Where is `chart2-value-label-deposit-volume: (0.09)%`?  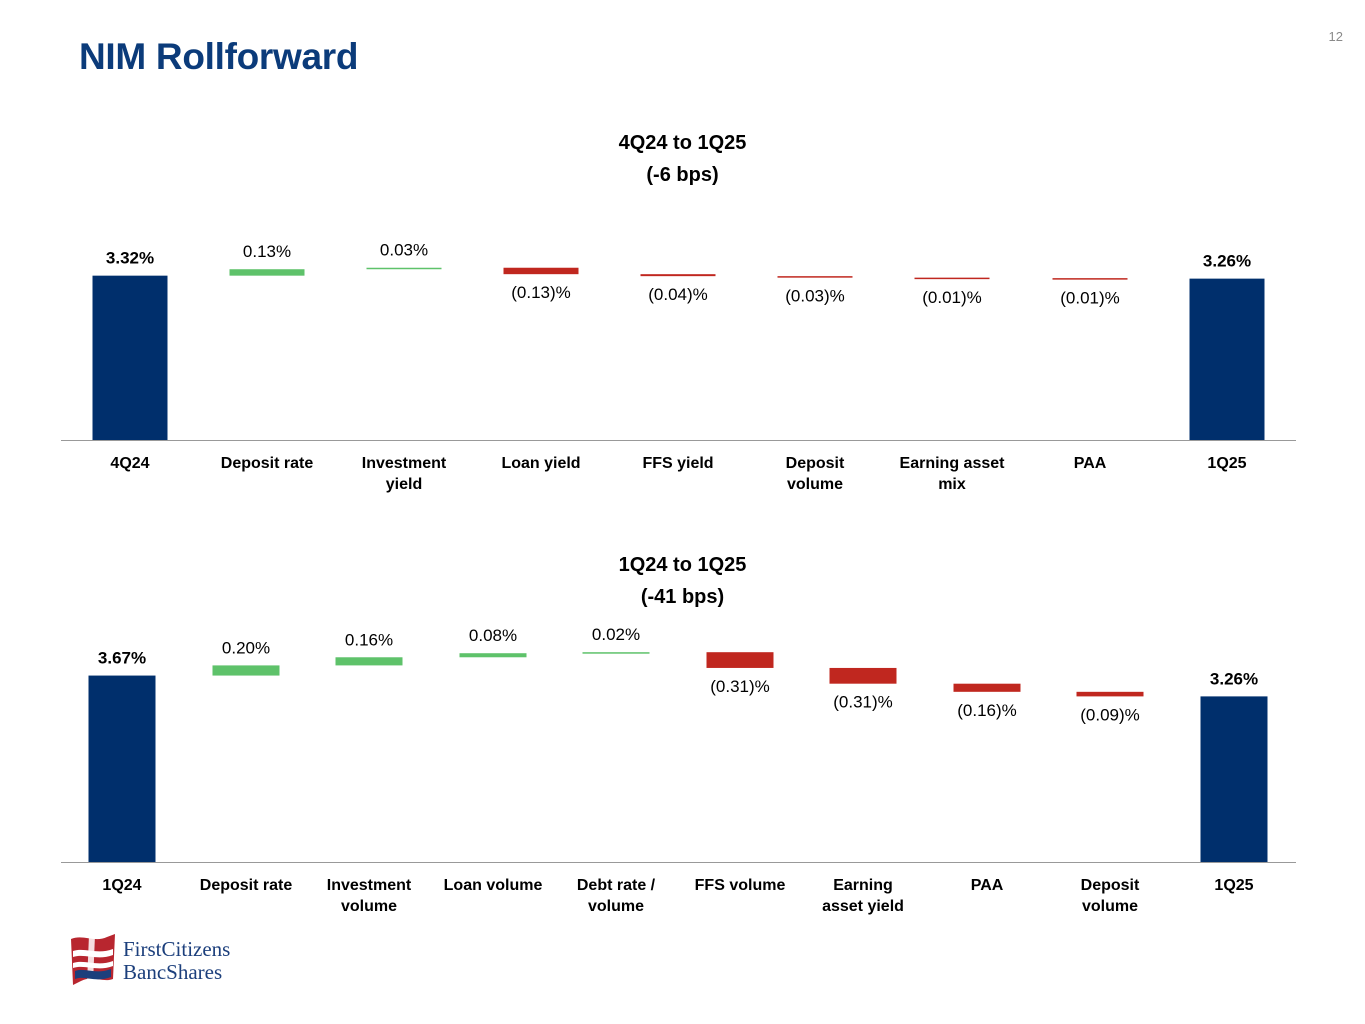
chart2-value-label-deposit-volume: (0.09)% is located at coordinates (1110, 714).